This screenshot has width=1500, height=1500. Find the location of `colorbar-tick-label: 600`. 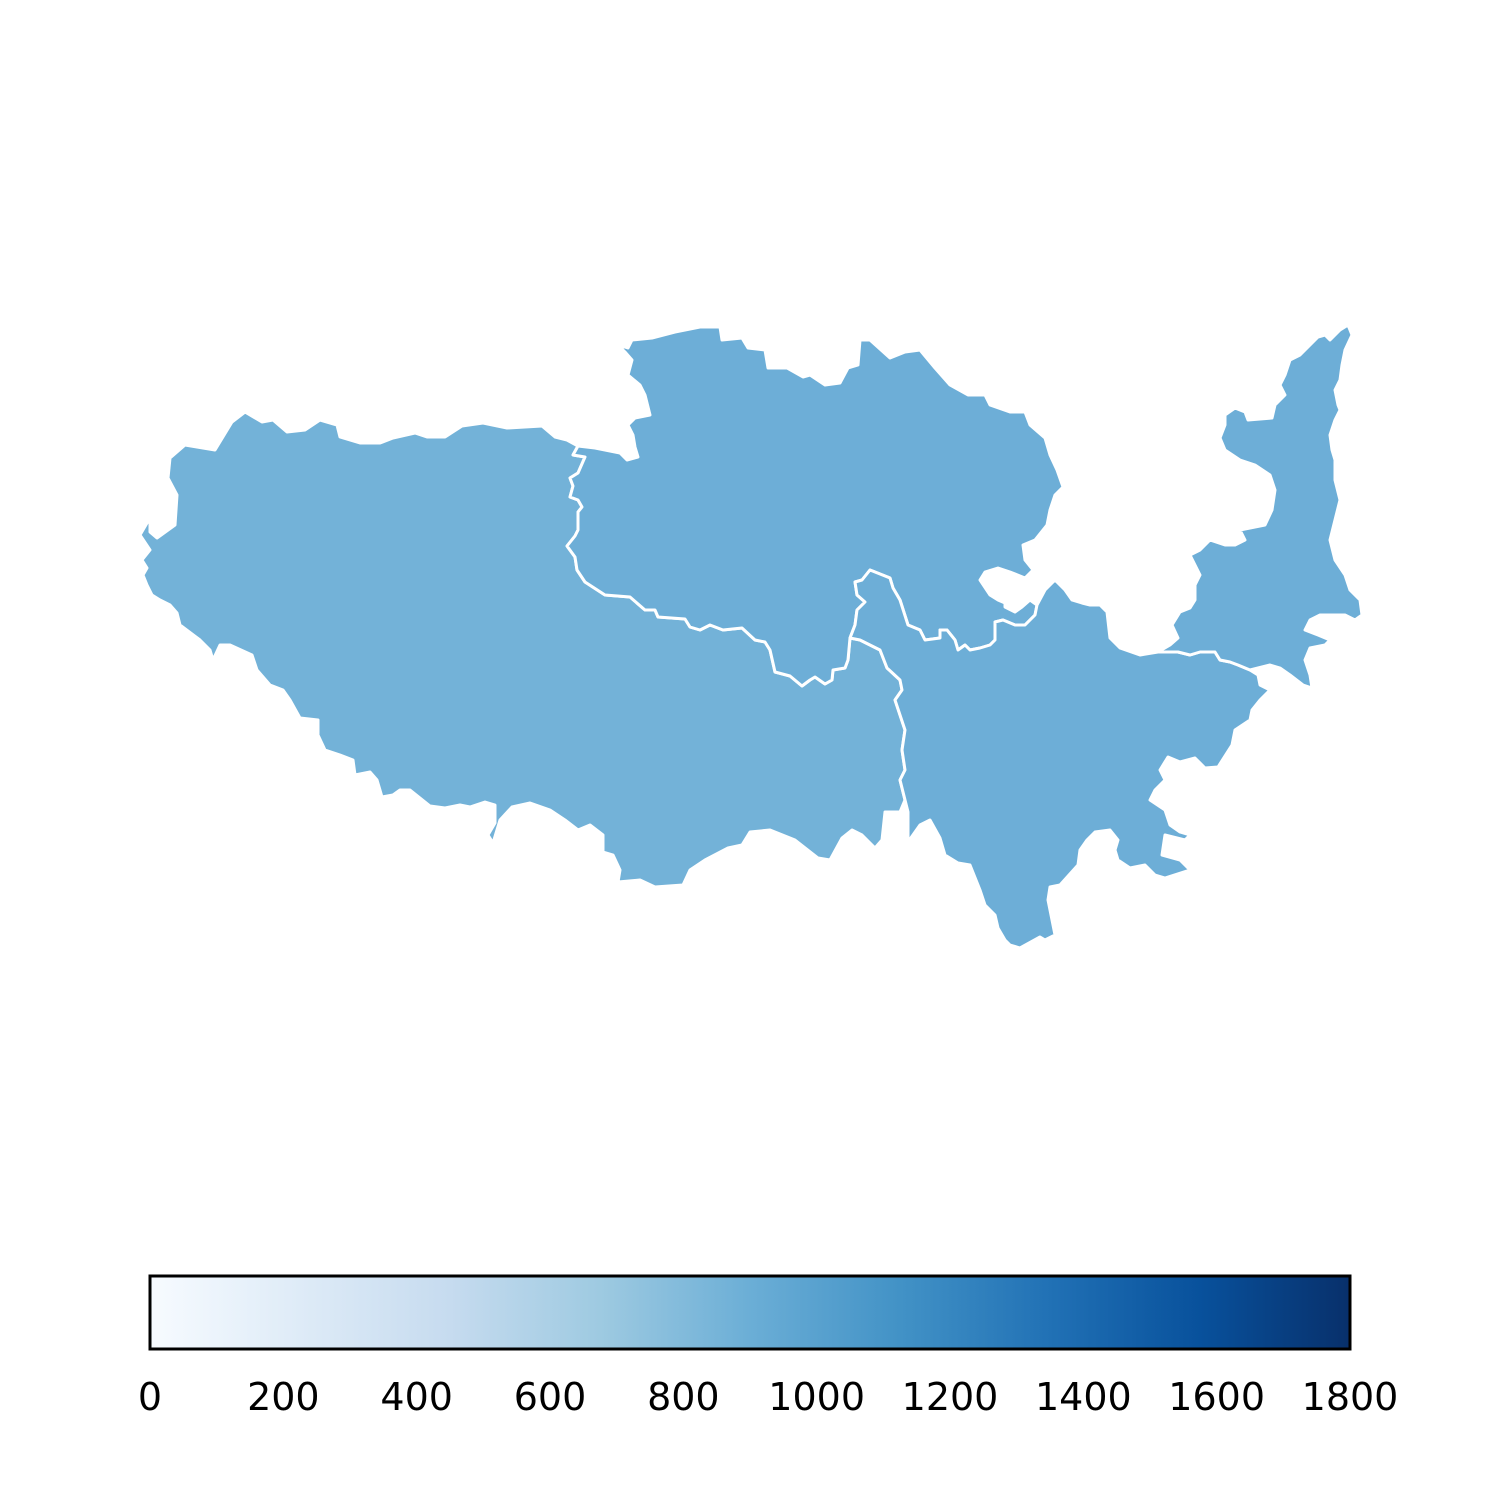

colorbar-tick-label: 600 is located at coordinates (550, 1397).